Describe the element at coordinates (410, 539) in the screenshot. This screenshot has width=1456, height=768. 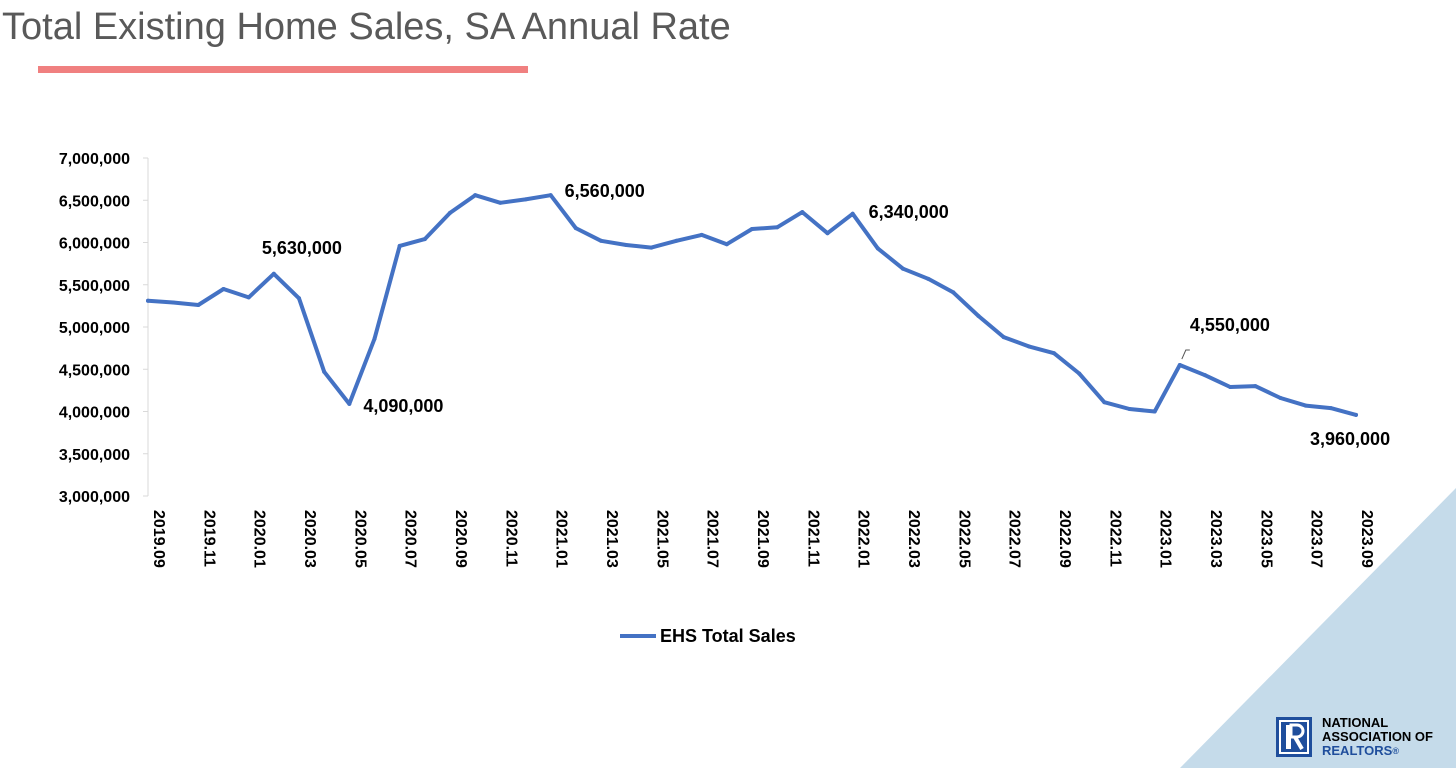
I see `x-tick-label: 2020.07` at that location.